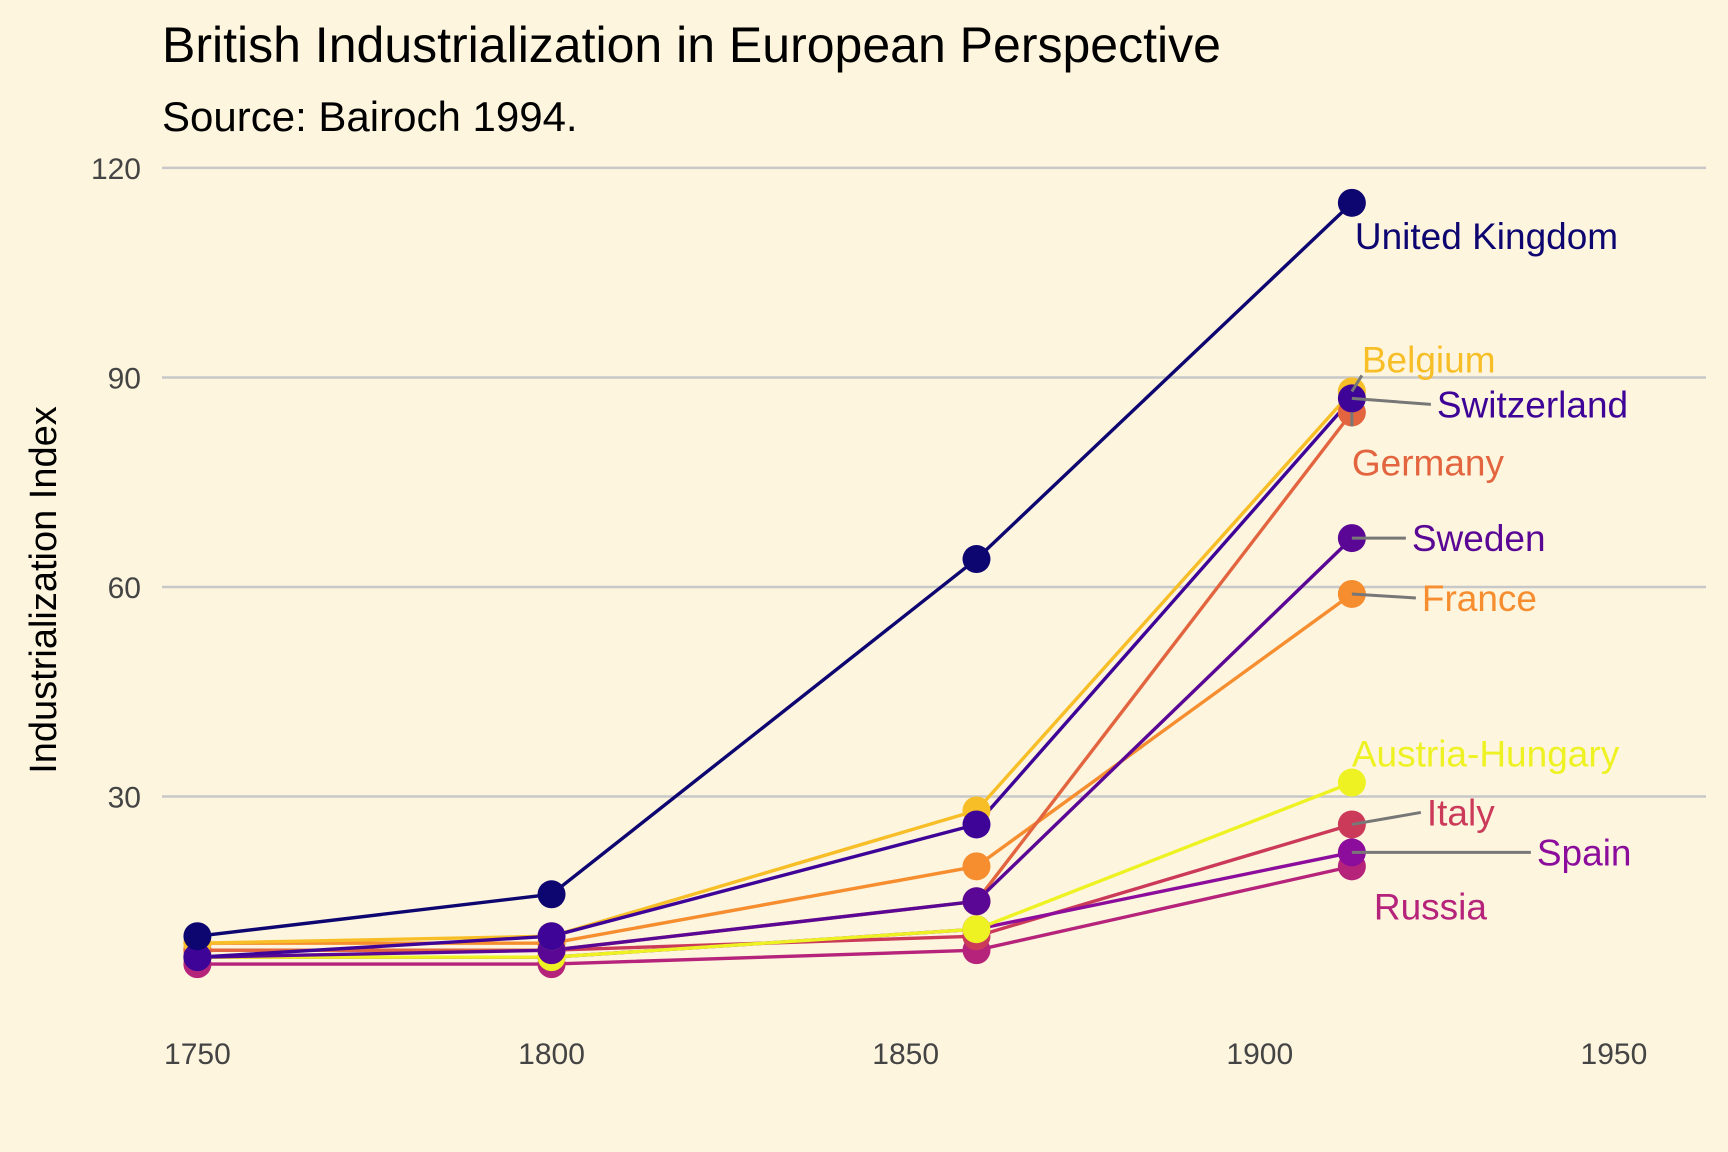 This screenshot has width=1728, height=1152. What do you see at coordinates (1431, 906) in the screenshot?
I see `label-russia: Russia` at bounding box center [1431, 906].